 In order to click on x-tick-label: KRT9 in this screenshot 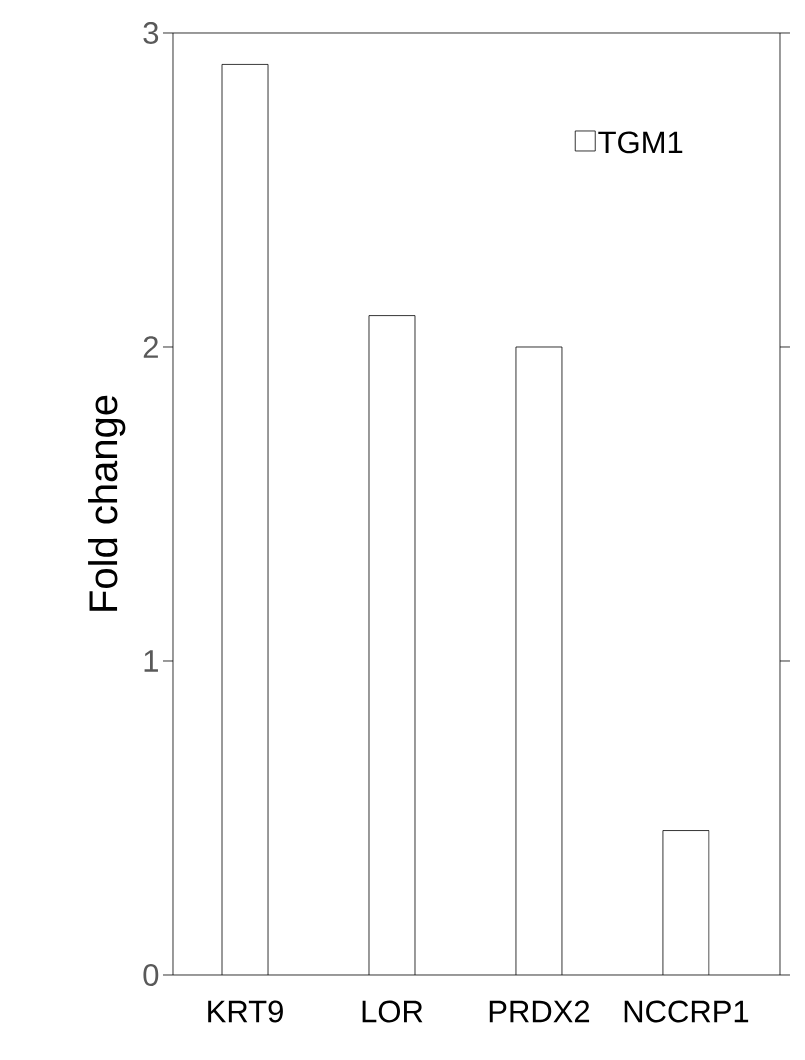, I will do `click(245, 1011)`.